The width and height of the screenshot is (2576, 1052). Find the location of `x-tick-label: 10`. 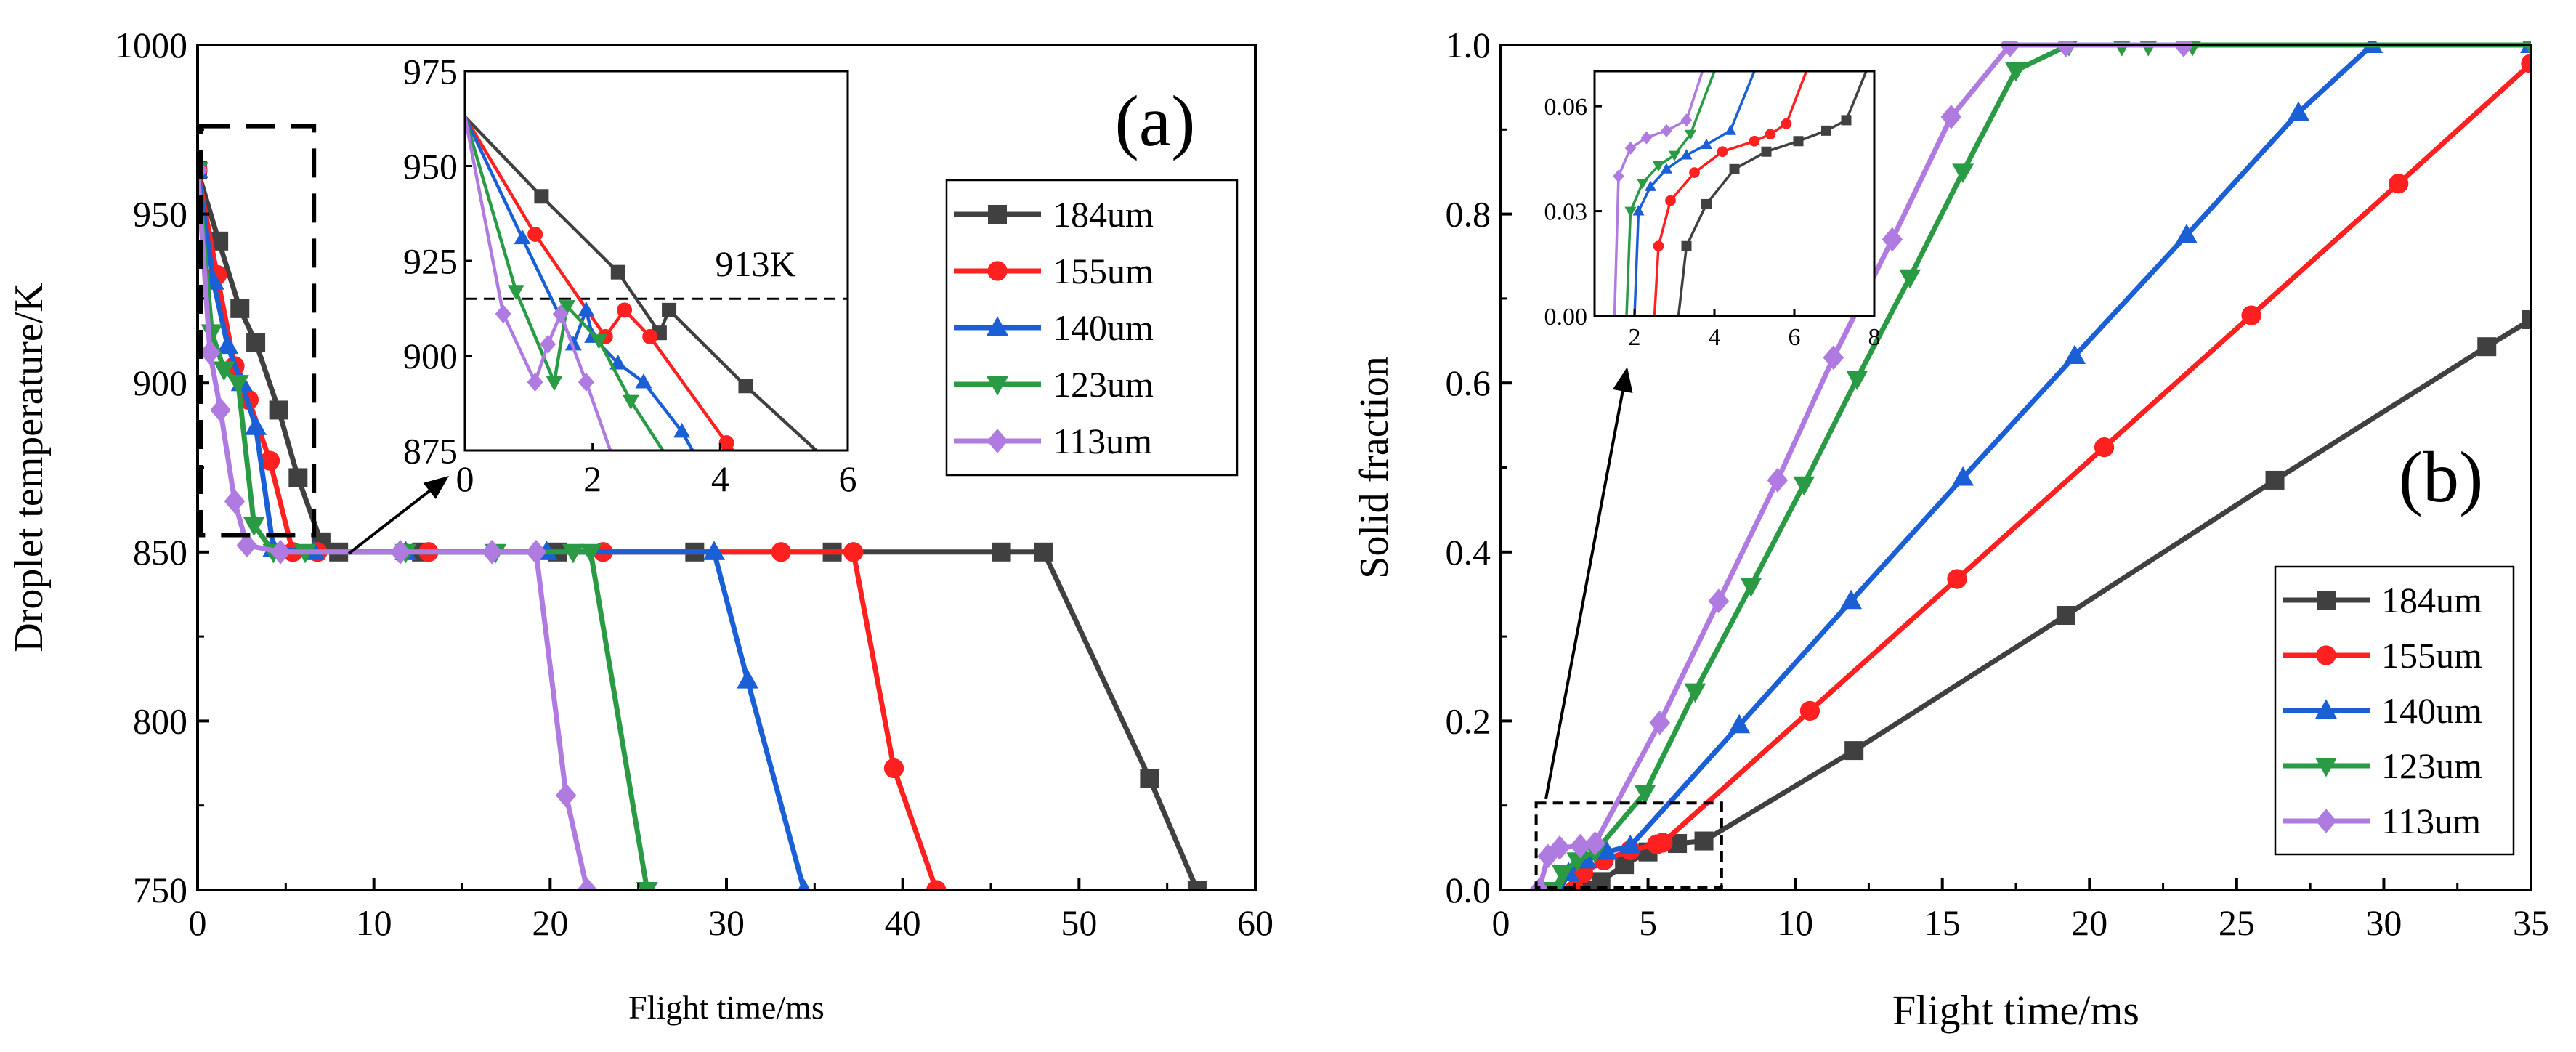

x-tick-label: 10 is located at coordinates (1795, 922).